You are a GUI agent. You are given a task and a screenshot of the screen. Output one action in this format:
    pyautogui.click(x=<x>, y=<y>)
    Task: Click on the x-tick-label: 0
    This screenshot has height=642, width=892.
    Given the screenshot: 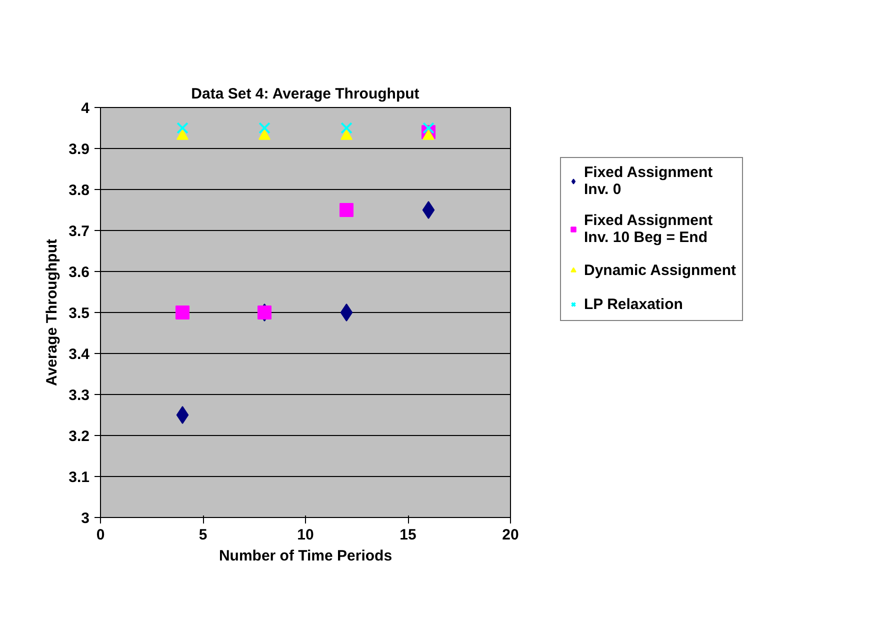 What is the action you would take?
    pyautogui.click(x=100, y=535)
    